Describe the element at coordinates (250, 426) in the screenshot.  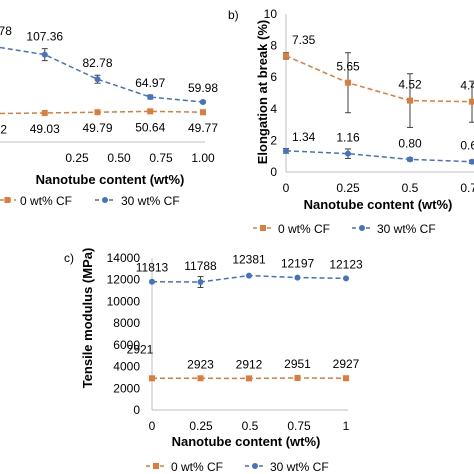
I see `panel-c-x-tick-label: 0.5` at that location.